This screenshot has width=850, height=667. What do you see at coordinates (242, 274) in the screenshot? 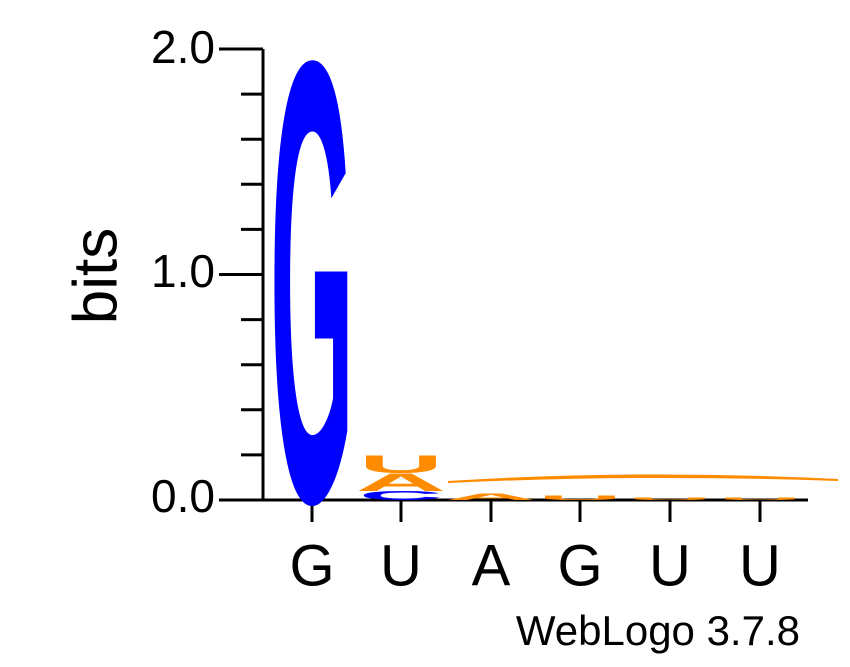
I see `y-axis` at bounding box center [242, 274].